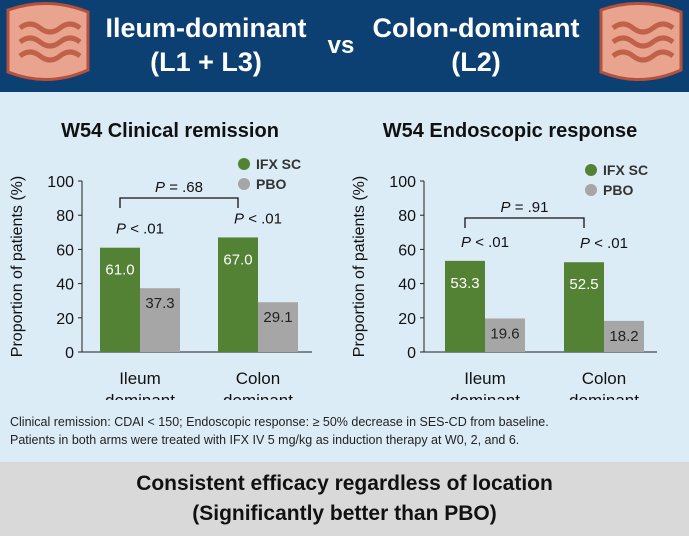 This screenshot has width=689, height=536. Describe the element at coordinates (583, 284) in the screenshot. I see `bar-value-label: 52.5` at that location.